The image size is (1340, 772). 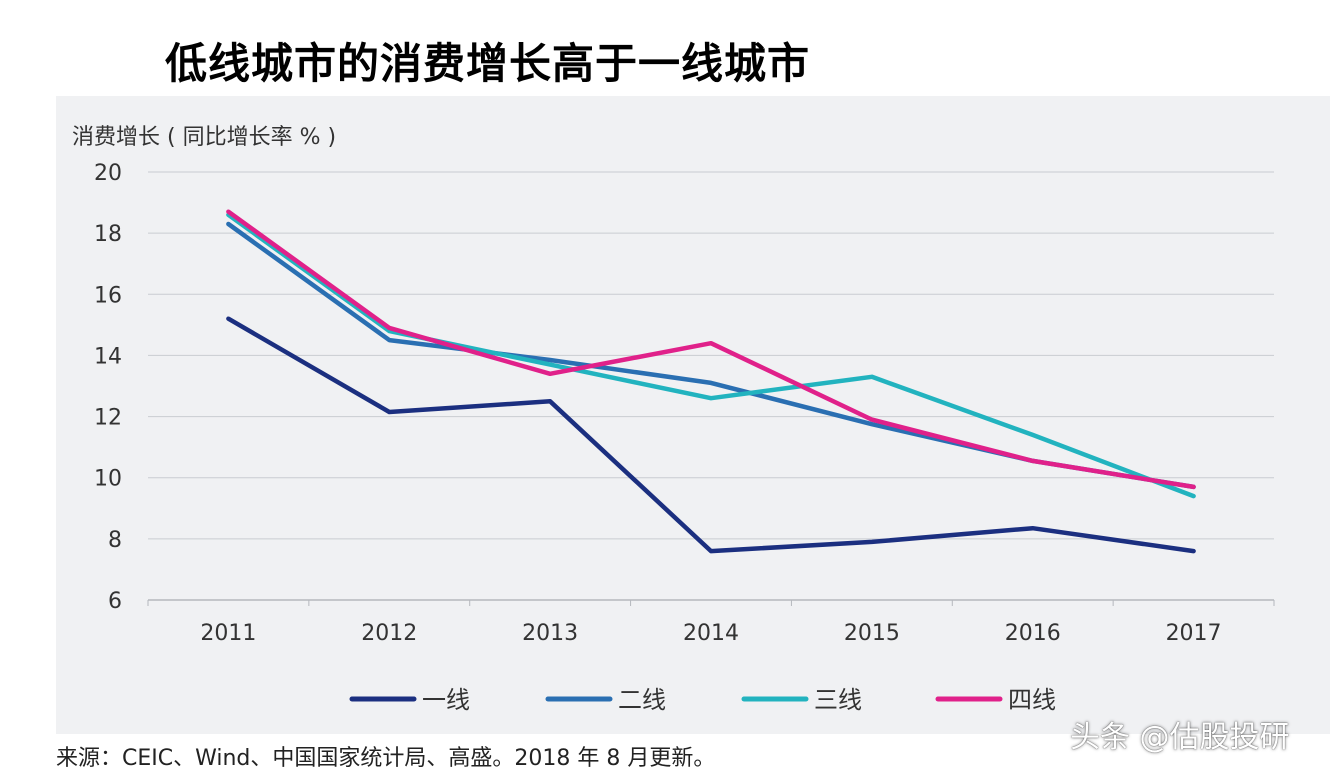 I want to click on source-note: 来源：CEIC、Wind、中国国家统计局、高盛。2018 年 8 月更新。, so click(x=386, y=758).